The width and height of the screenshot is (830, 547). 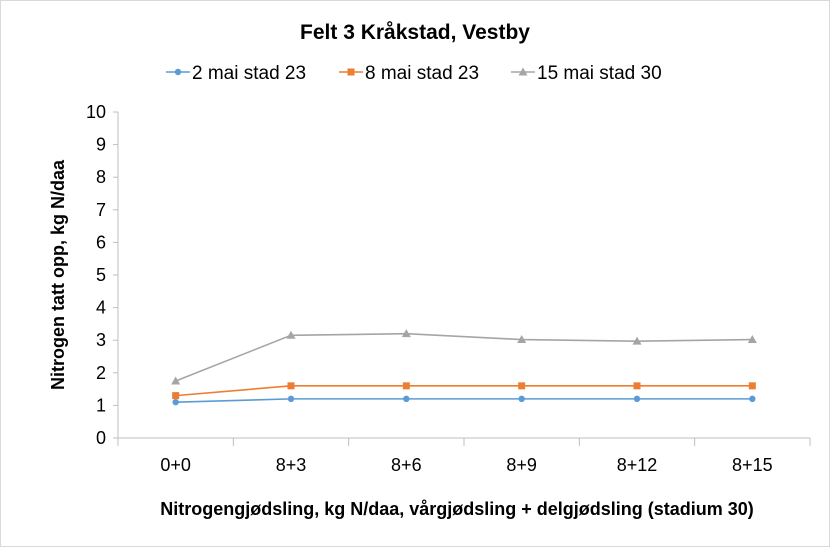 I want to click on legend-item: 15 mai stad 30, so click(x=586, y=73).